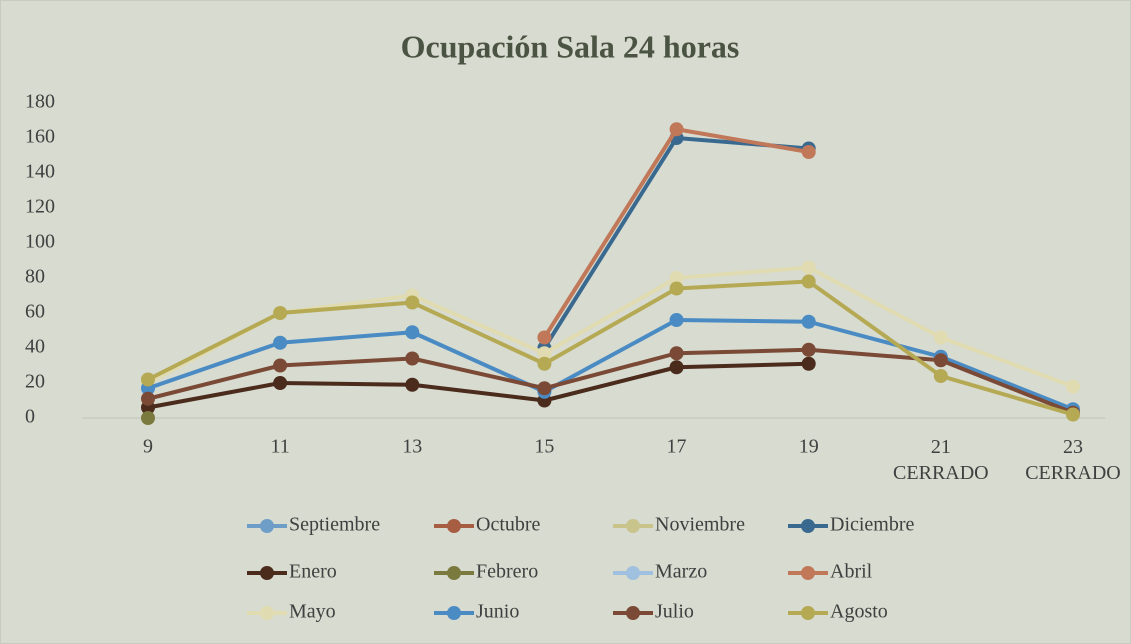  Describe the element at coordinates (508, 525) in the screenshot. I see `legend-label: Octubre` at that location.